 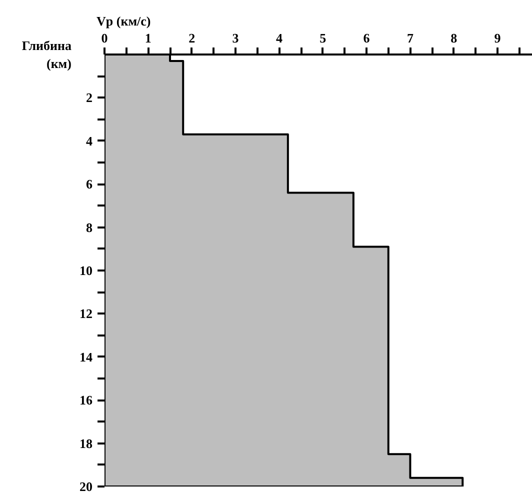 I want to click on x-tick-label: 4, so click(x=279, y=38).